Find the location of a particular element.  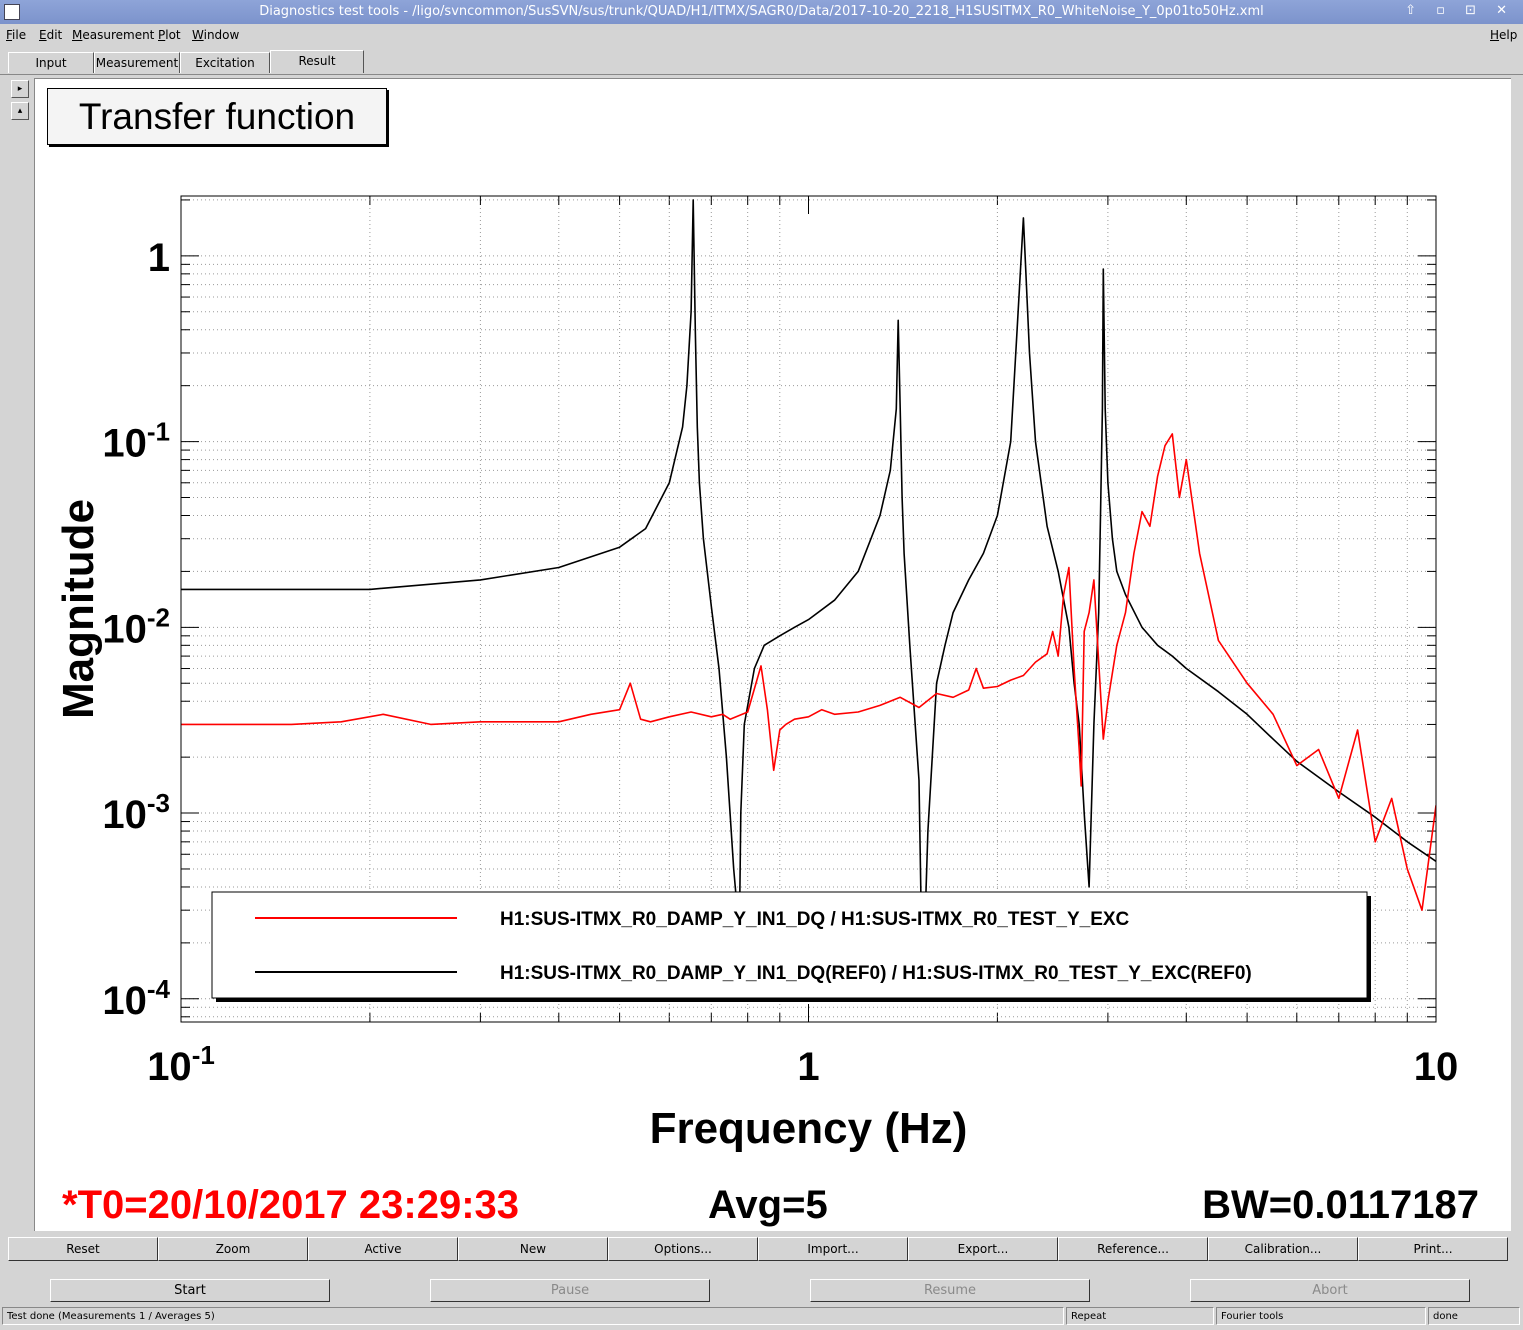

menu-window: Window is located at coordinates (216, 35).